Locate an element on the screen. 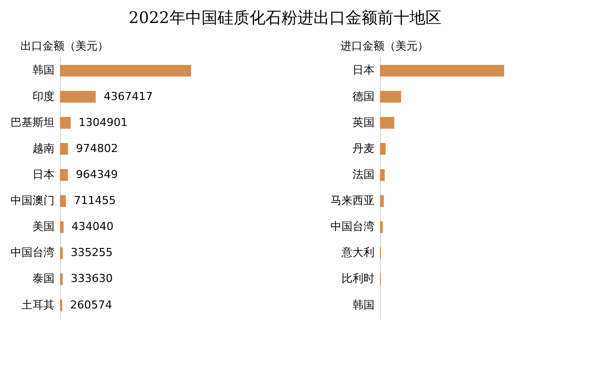 Image resolution: width=613 pixels, height=386 pixels. data-label: 711455 is located at coordinates (95, 201).